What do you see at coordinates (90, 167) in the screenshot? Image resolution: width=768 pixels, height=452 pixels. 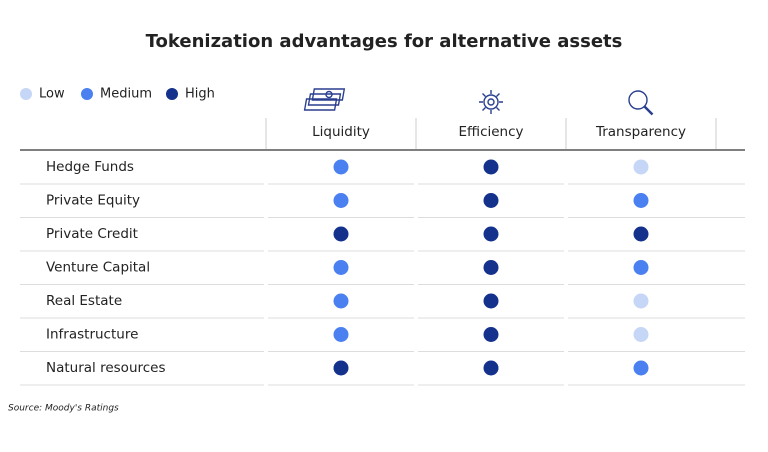 I see `row-label: Hedge Funds` at bounding box center [90, 167].